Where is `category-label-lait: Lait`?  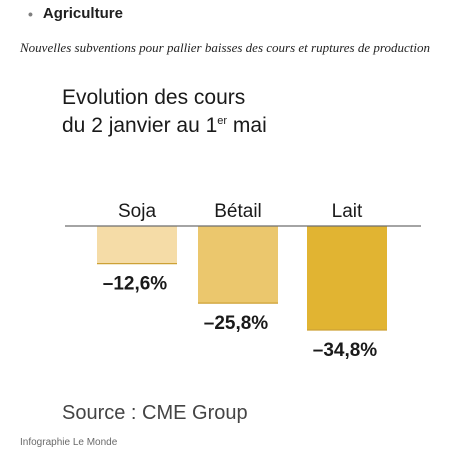
category-label-lait: Lait is located at coordinates (347, 211).